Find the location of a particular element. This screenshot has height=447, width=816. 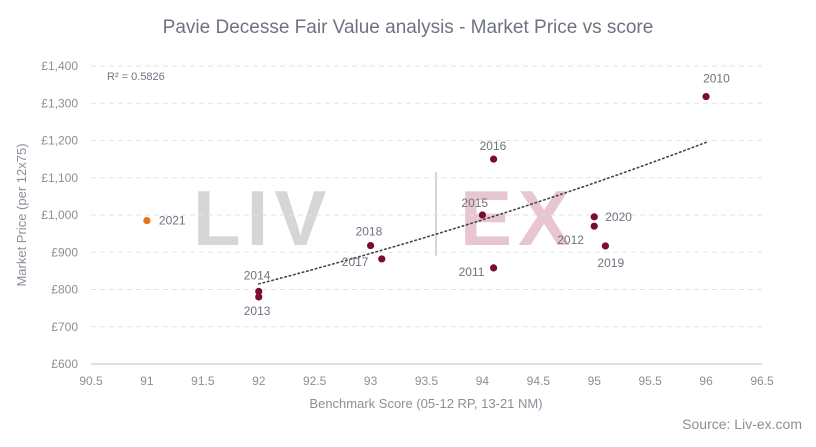

x-tick-label: 91 is located at coordinates (147, 381).